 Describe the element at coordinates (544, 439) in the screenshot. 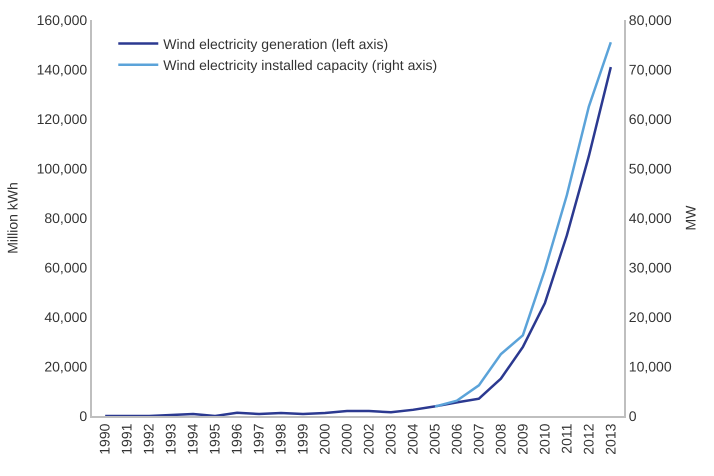

I see `x-tick-label: 2010` at that location.